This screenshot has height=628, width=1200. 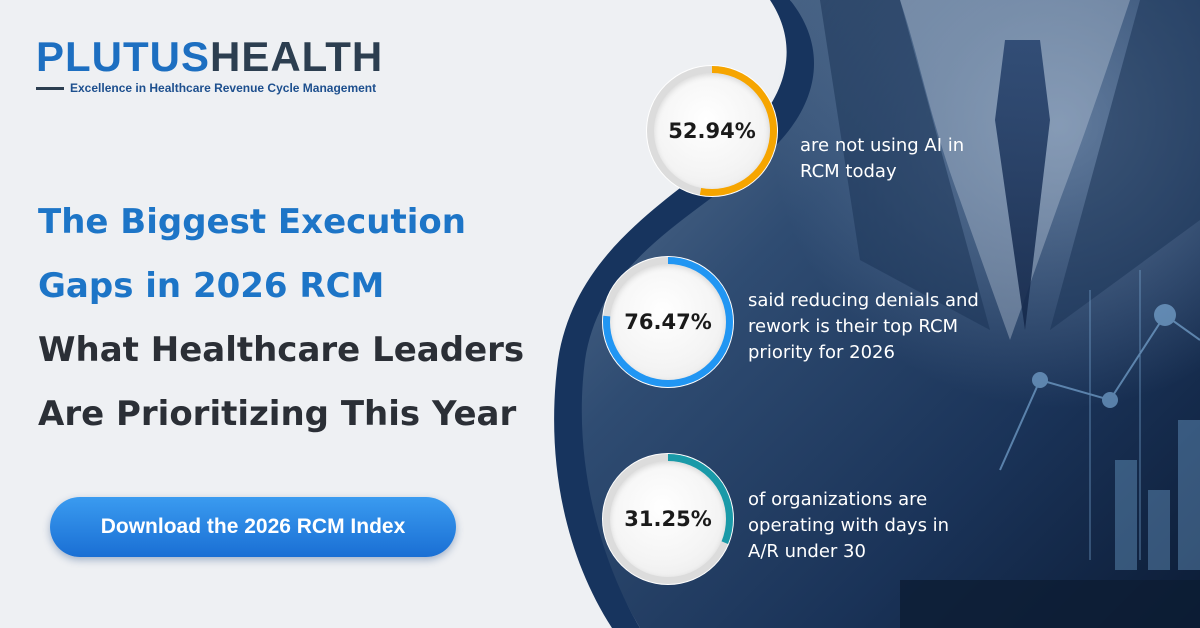 I want to click on headline-line-1: The Biggest Execution, so click(x=252, y=222).